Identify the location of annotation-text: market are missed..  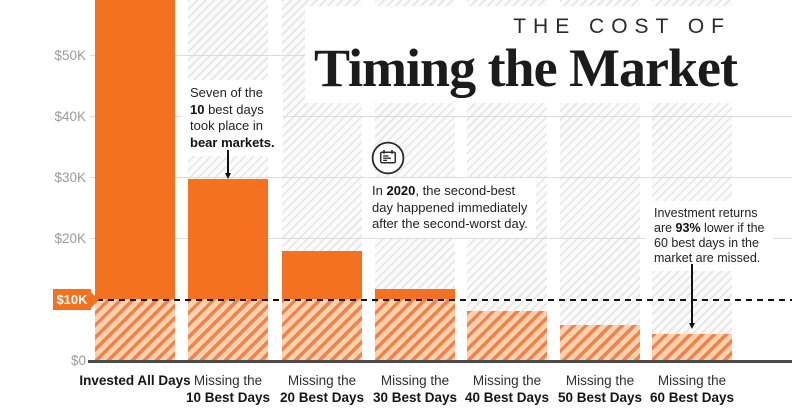
(707, 258).